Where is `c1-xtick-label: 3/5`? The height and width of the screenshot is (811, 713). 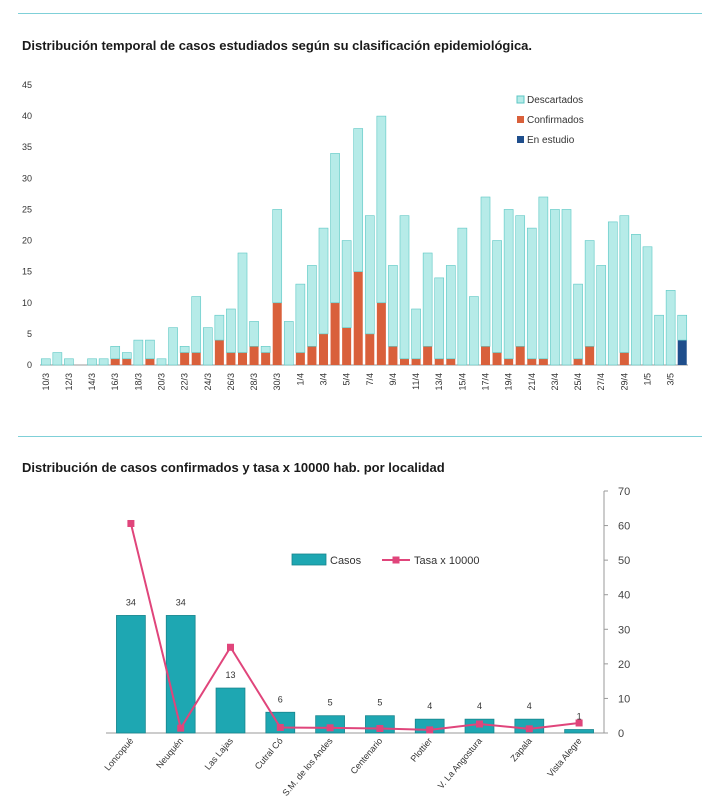 c1-xtick-label: 3/5 is located at coordinates (671, 379).